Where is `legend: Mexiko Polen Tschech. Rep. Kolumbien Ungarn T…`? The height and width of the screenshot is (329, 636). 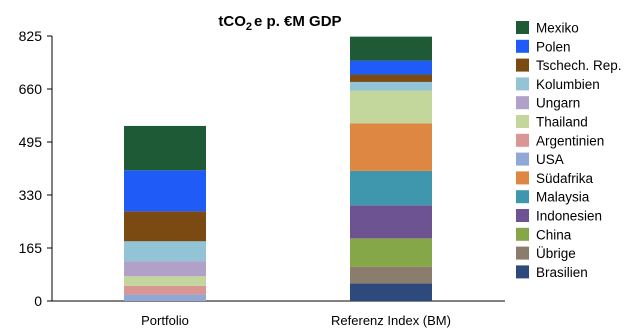
legend: Mexiko Polen Tschech. Rep. Kolumbien Ungarn T… is located at coordinates (569, 150).